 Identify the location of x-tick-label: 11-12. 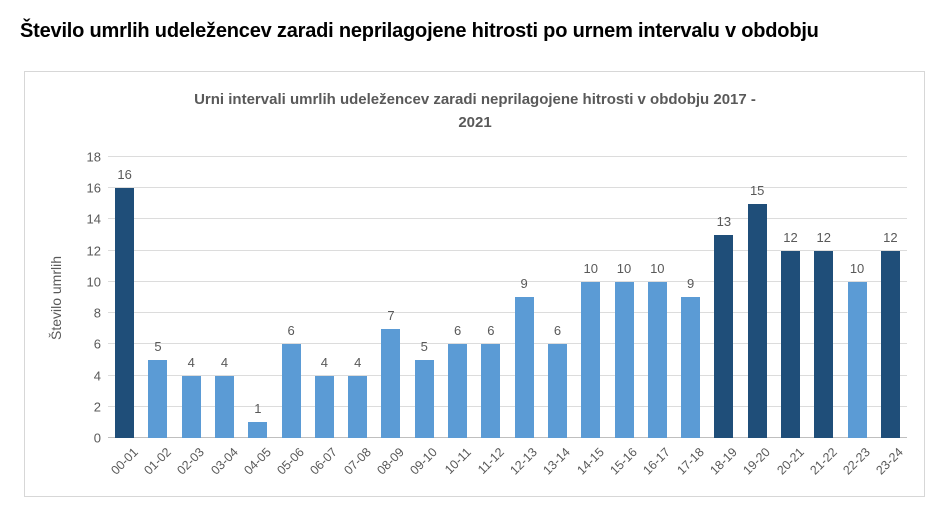
(490, 461).